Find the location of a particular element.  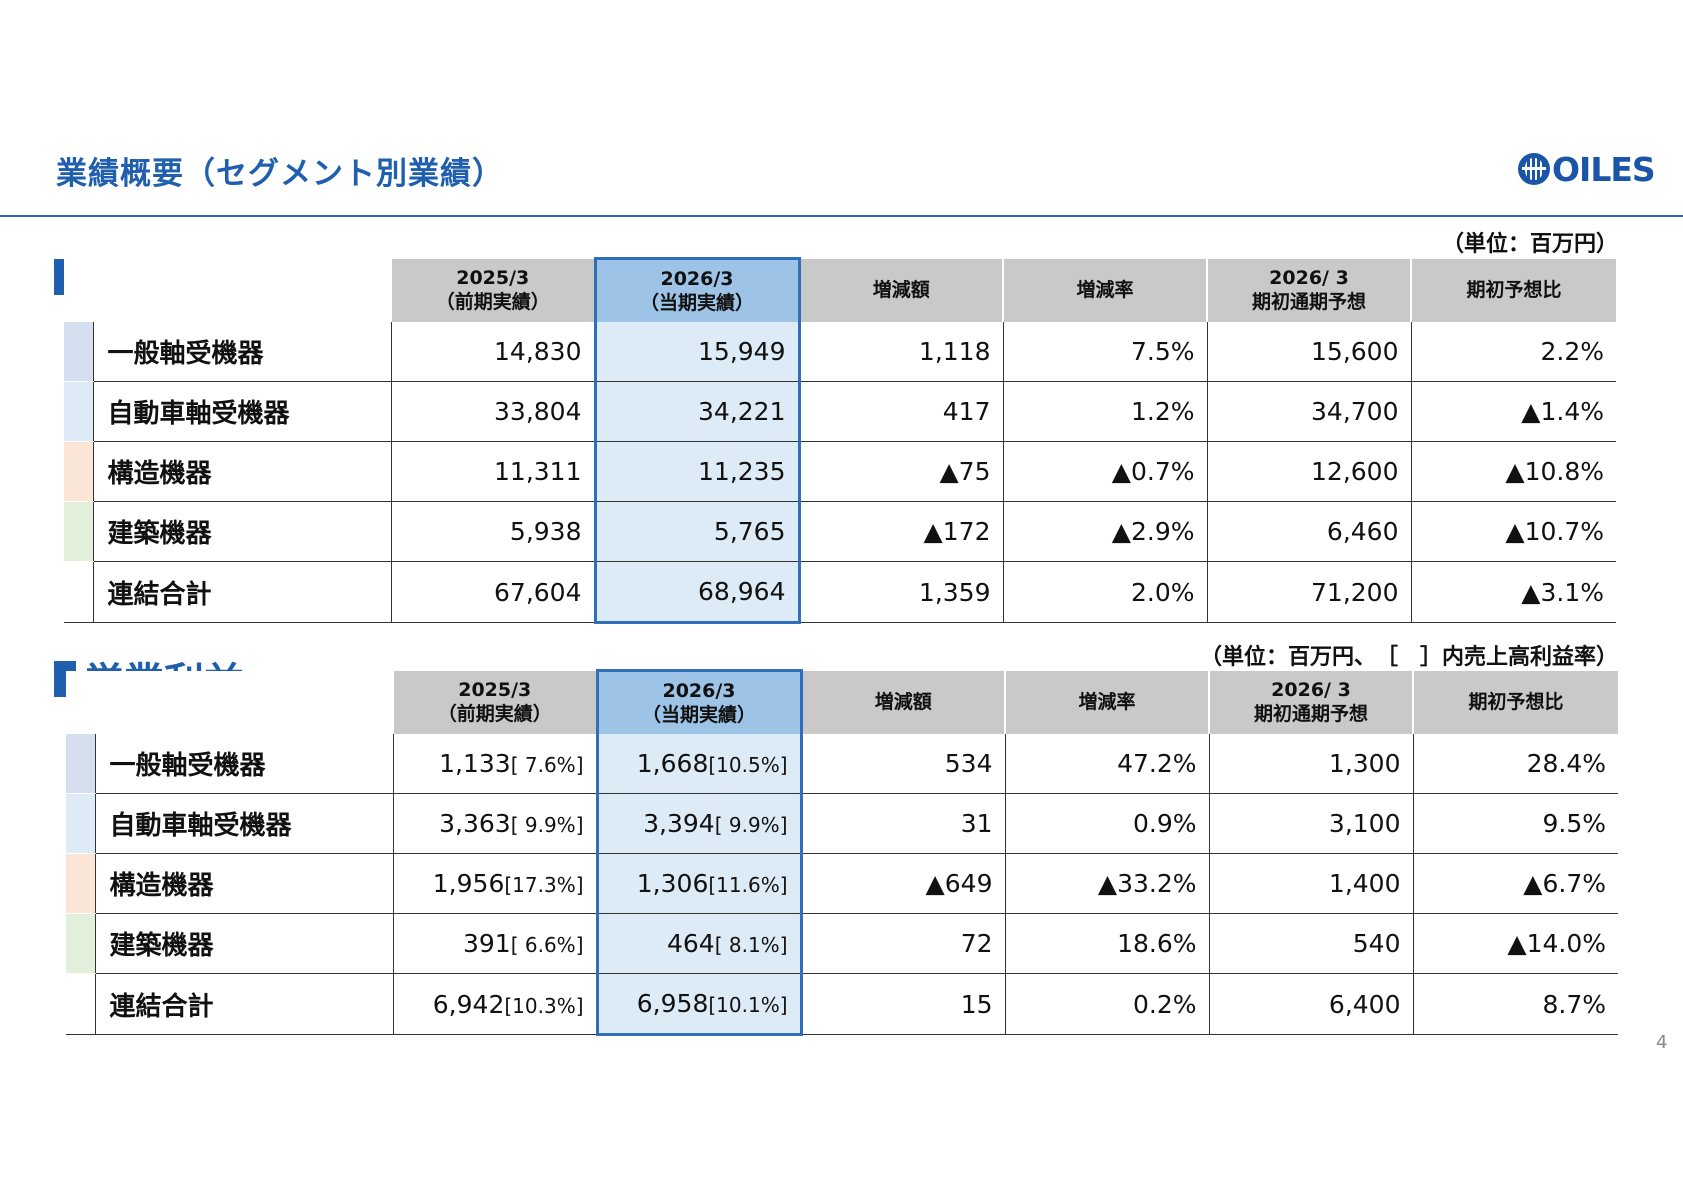

diff-value-text: 1,359 is located at coordinates (954, 592).